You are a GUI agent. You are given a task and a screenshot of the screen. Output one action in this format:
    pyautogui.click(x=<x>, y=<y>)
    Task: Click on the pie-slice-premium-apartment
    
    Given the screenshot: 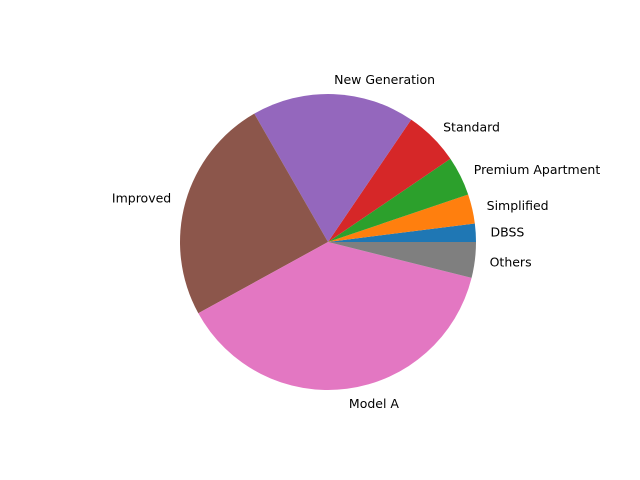 What is the action you would take?
    pyautogui.click(x=398, y=200)
    